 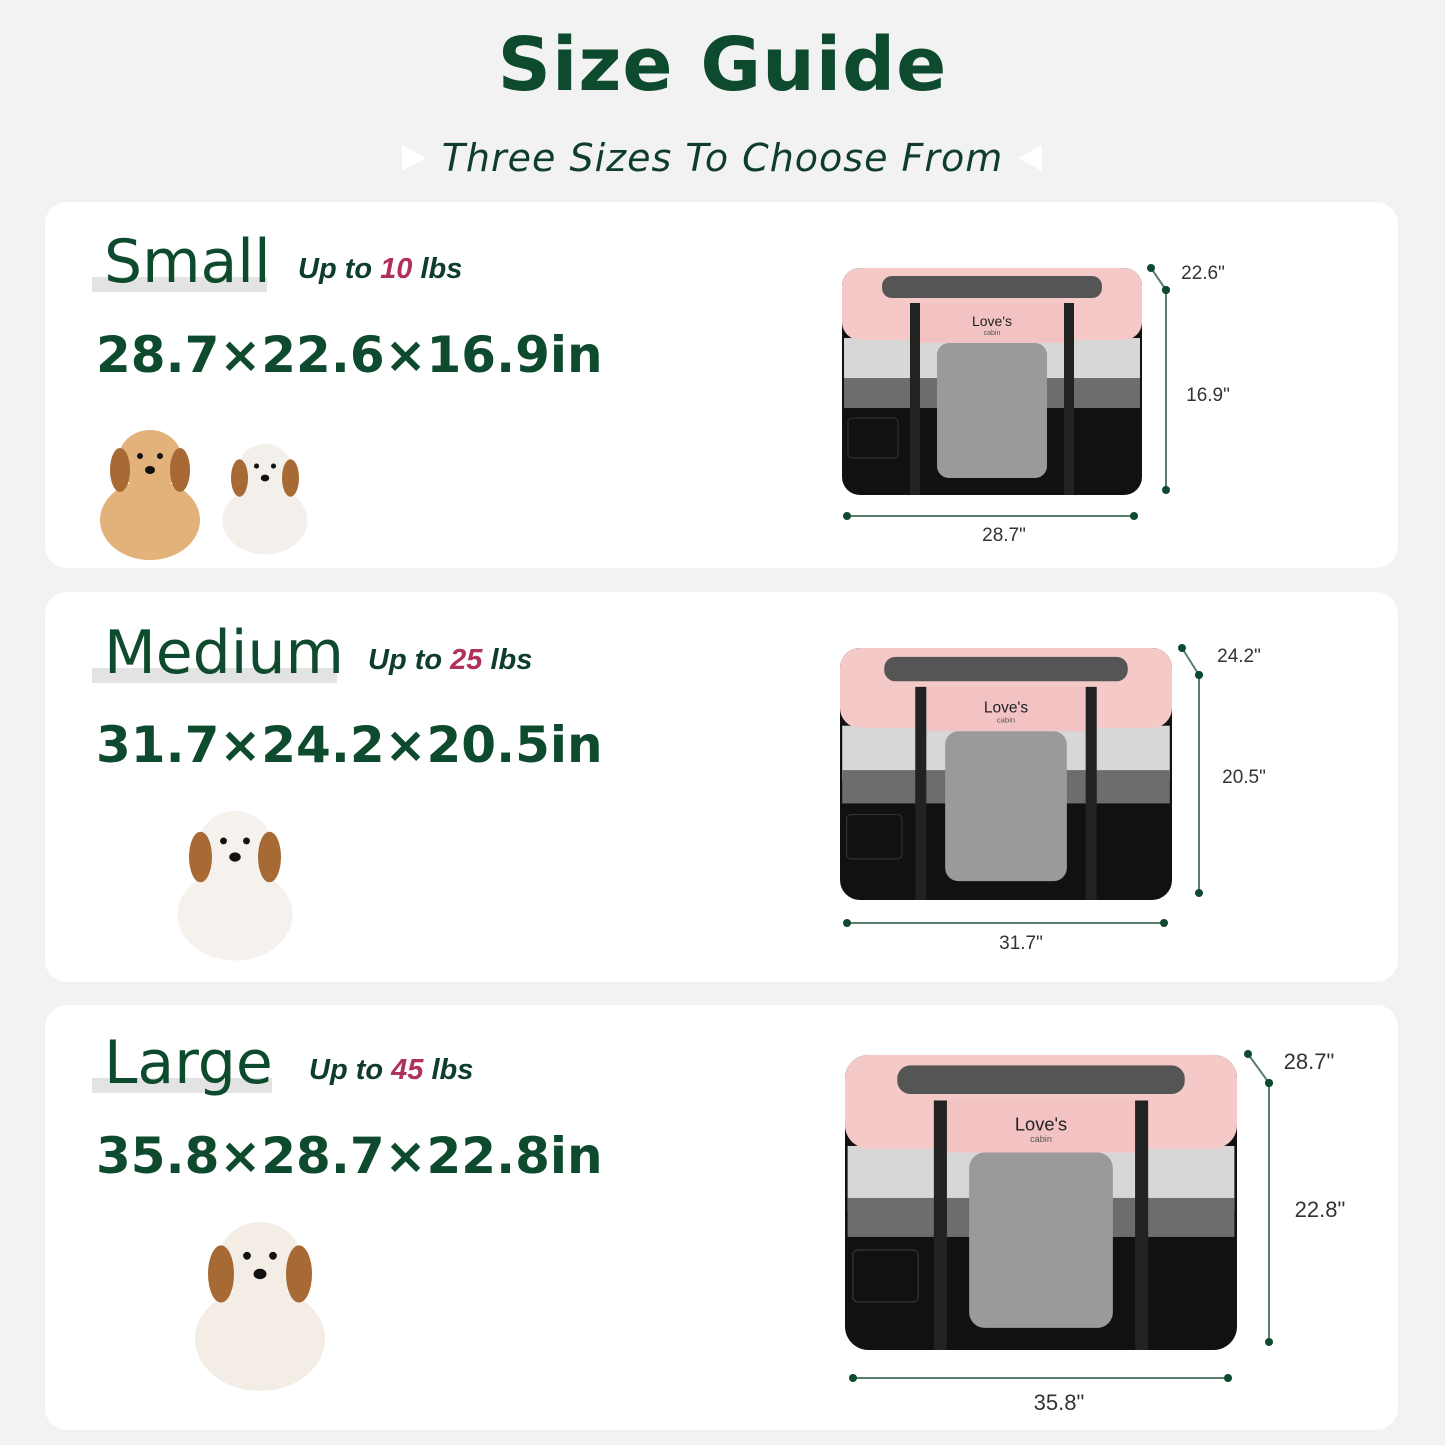 What do you see at coordinates (1203, 273) in the screenshot?
I see `depth-label: 22.6"` at bounding box center [1203, 273].